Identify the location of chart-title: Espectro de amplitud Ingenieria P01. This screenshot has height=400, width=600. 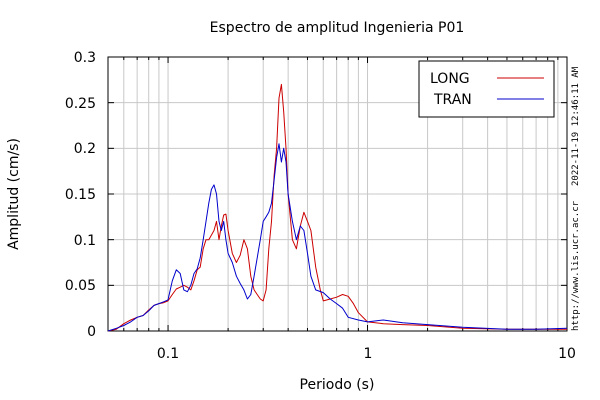
(337, 28).